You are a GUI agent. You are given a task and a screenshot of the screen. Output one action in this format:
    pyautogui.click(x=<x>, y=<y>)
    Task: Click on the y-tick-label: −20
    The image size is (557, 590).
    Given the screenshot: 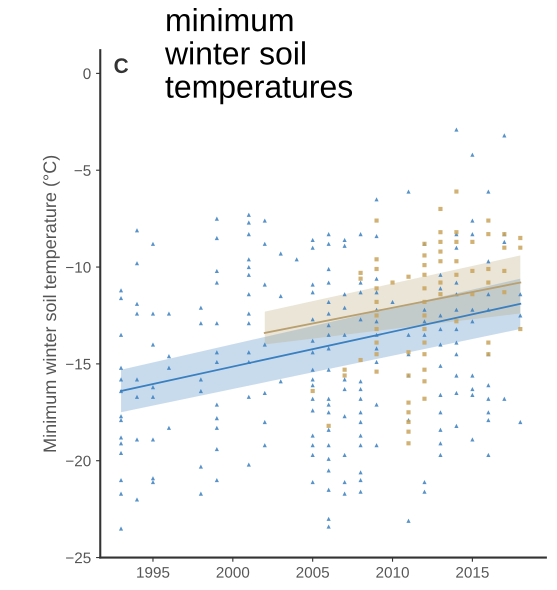 What is the action you would take?
    pyautogui.click(x=78, y=461)
    